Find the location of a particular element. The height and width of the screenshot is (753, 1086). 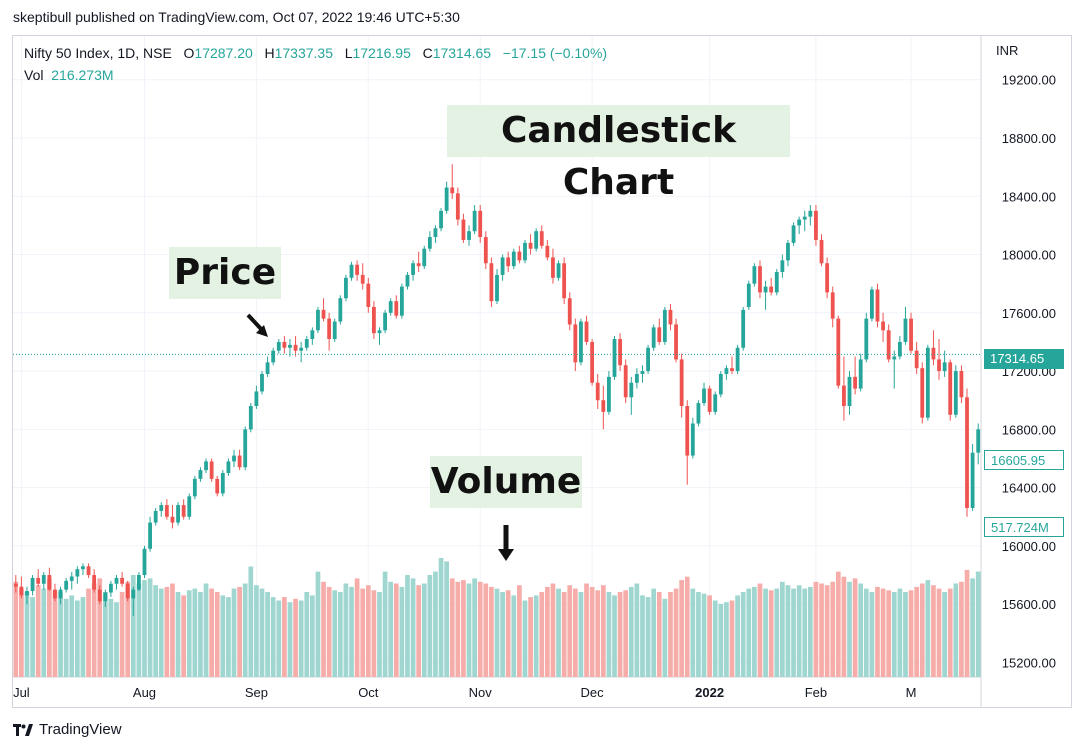

high-label: H is located at coordinates (269, 53).